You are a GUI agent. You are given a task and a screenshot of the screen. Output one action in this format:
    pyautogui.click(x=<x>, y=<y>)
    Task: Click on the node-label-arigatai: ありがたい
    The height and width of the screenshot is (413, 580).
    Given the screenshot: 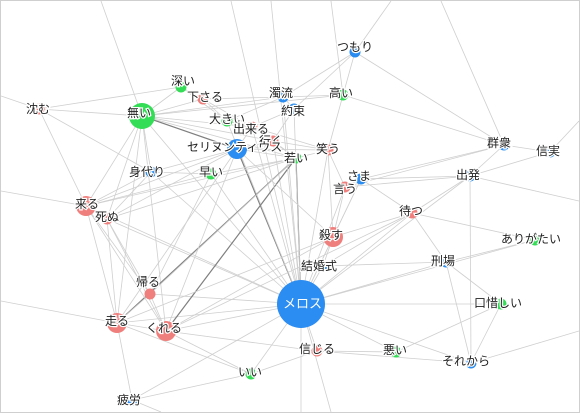 What is the action you would take?
    pyautogui.click(x=531, y=238)
    